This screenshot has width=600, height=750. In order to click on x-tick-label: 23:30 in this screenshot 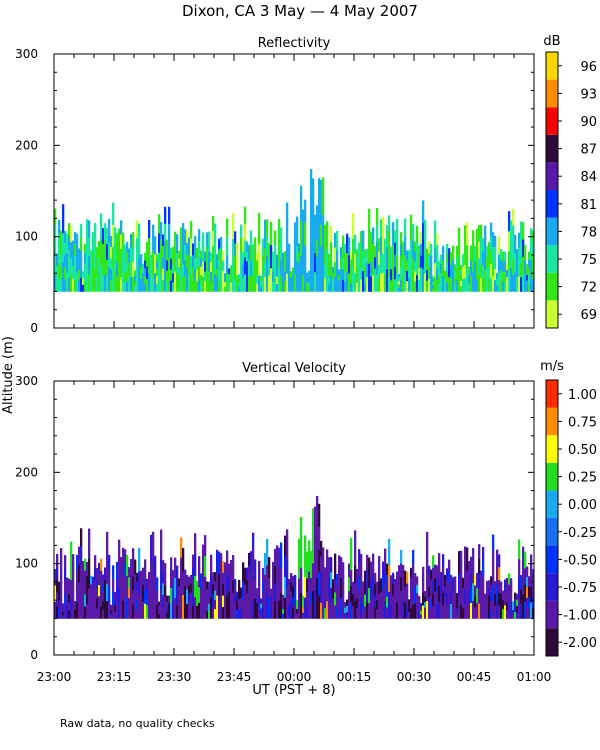, I will do `click(174, 677)`.